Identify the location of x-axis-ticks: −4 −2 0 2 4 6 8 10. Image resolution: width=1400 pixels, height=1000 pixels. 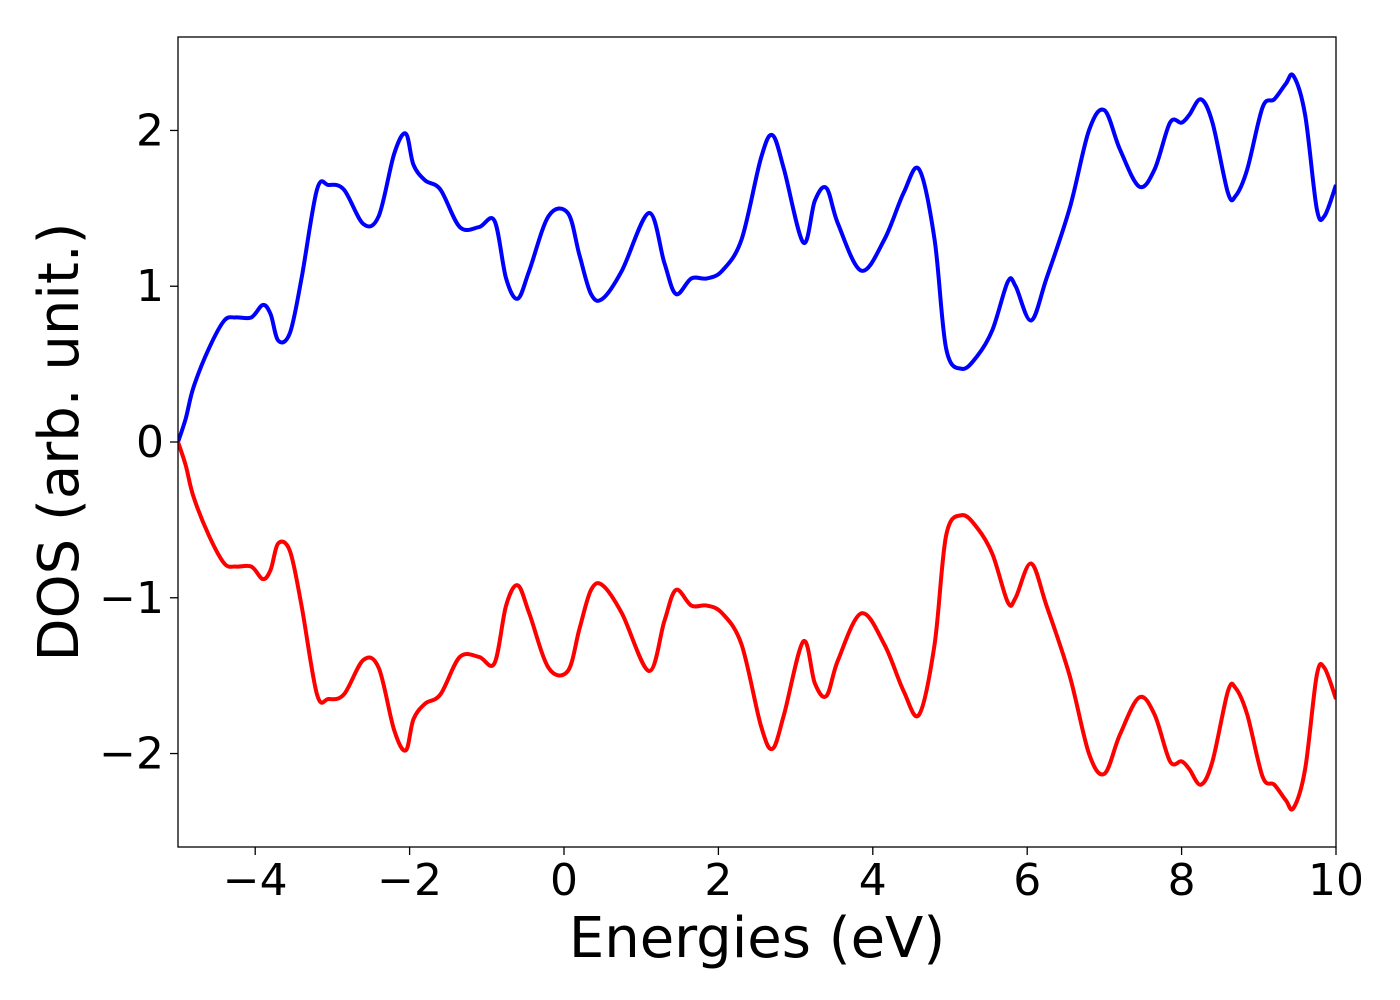
(793, 876).